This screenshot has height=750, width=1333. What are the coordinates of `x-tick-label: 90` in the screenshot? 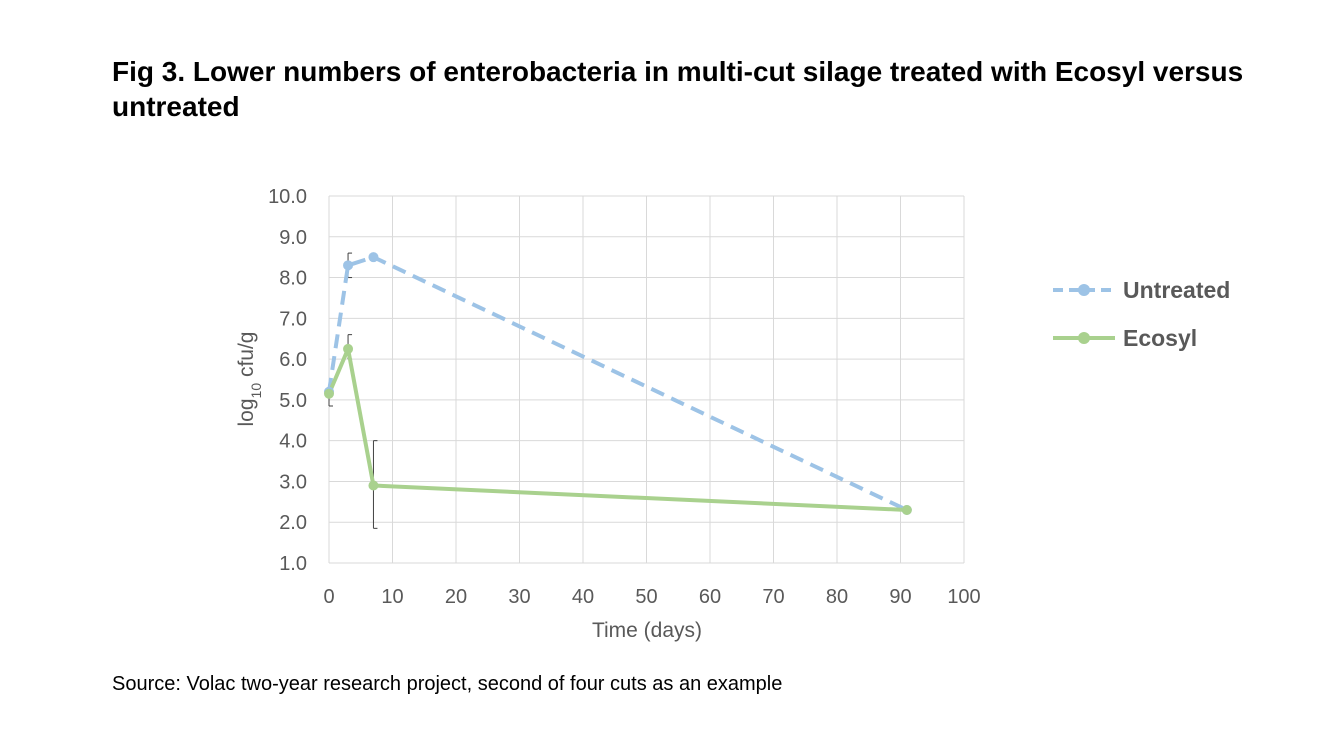 It's located at (900, 597).